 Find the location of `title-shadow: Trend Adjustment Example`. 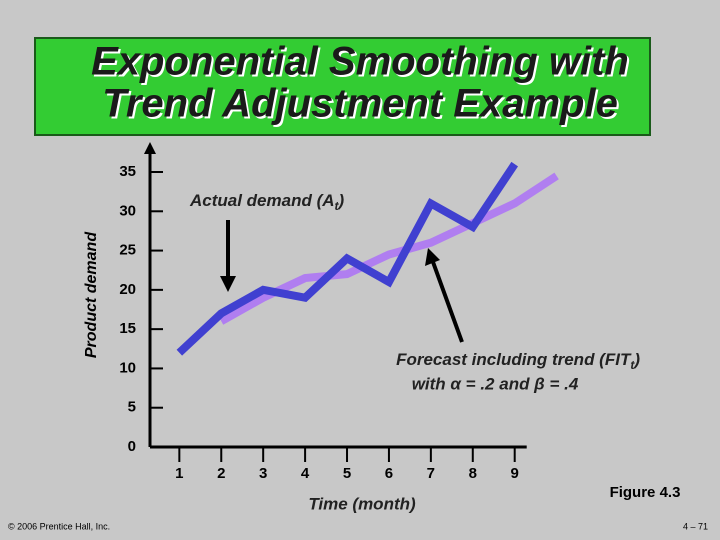

title-shadow: Trend Adjustment Example is located at coordinates (362, 106).